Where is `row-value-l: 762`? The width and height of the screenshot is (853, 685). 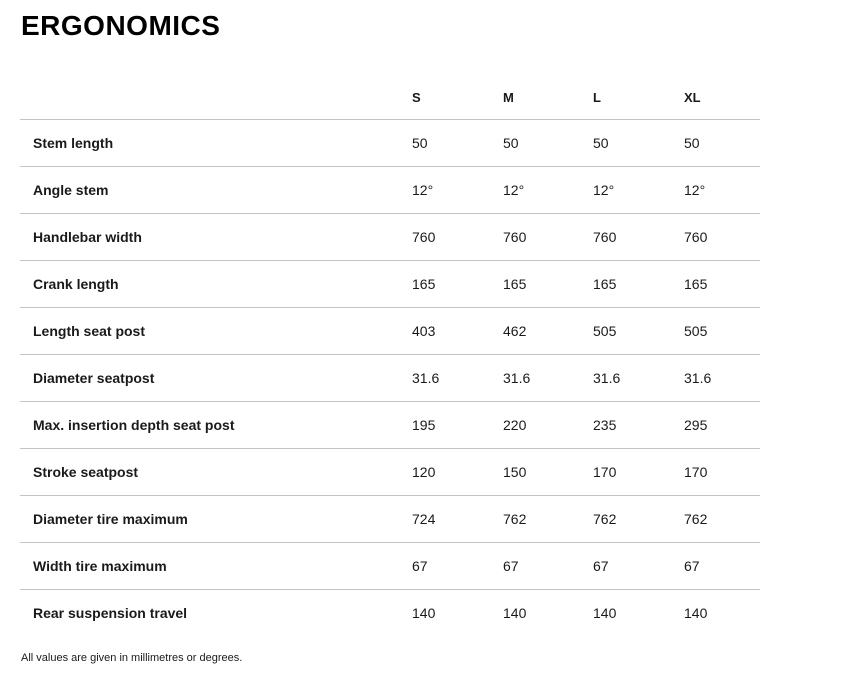
row-value-l: 762 is located at coordinates (605, 519).